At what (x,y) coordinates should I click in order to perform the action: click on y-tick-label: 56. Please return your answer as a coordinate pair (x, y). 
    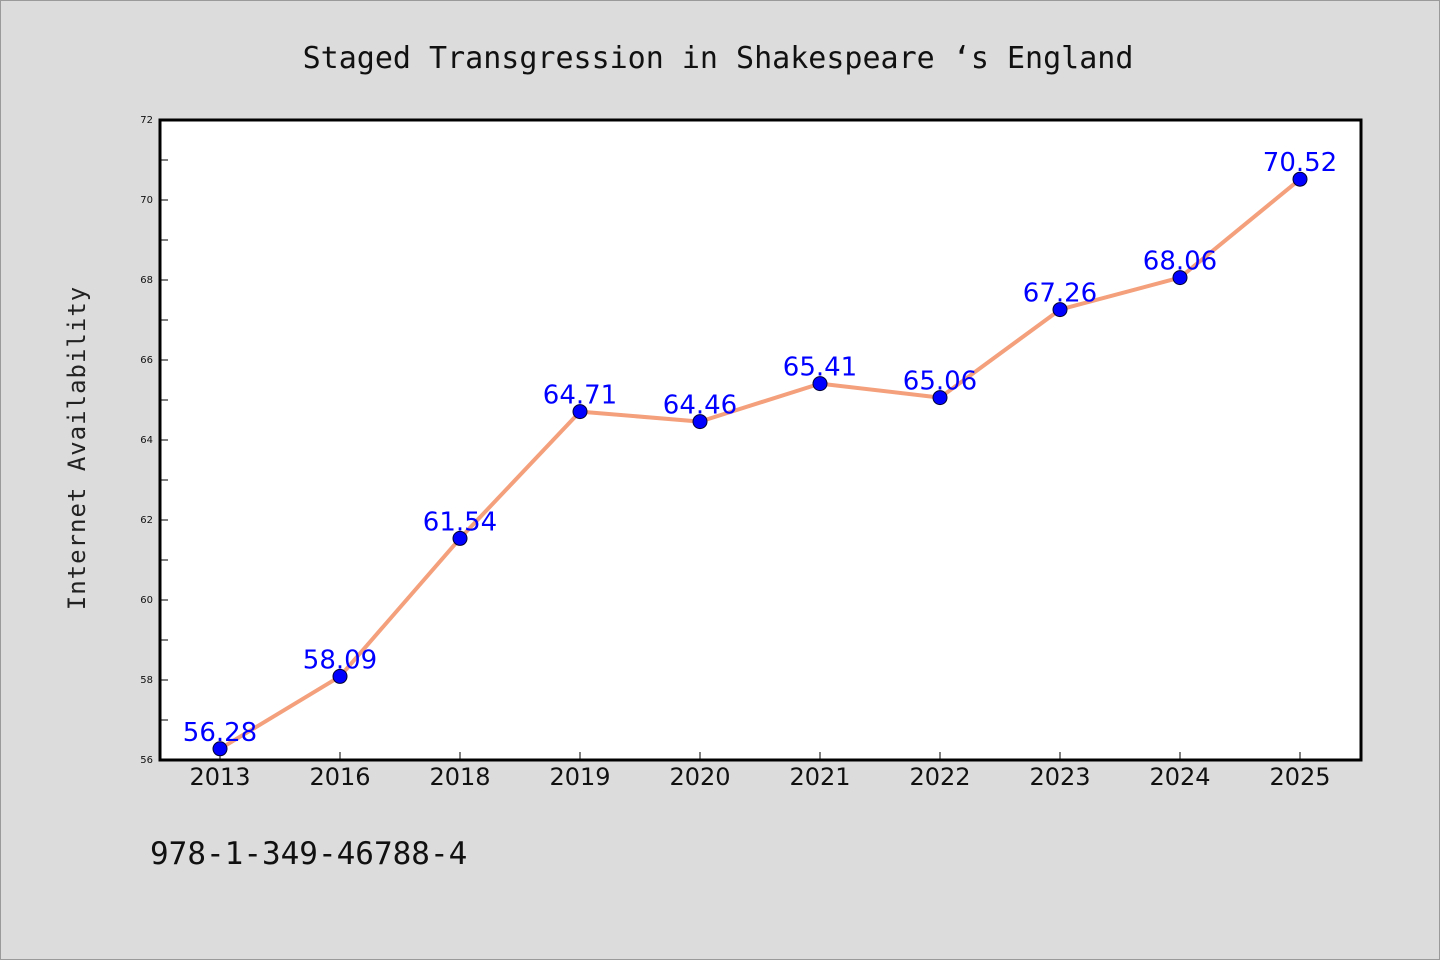
    Looking at the image, I should click on (146, 760).